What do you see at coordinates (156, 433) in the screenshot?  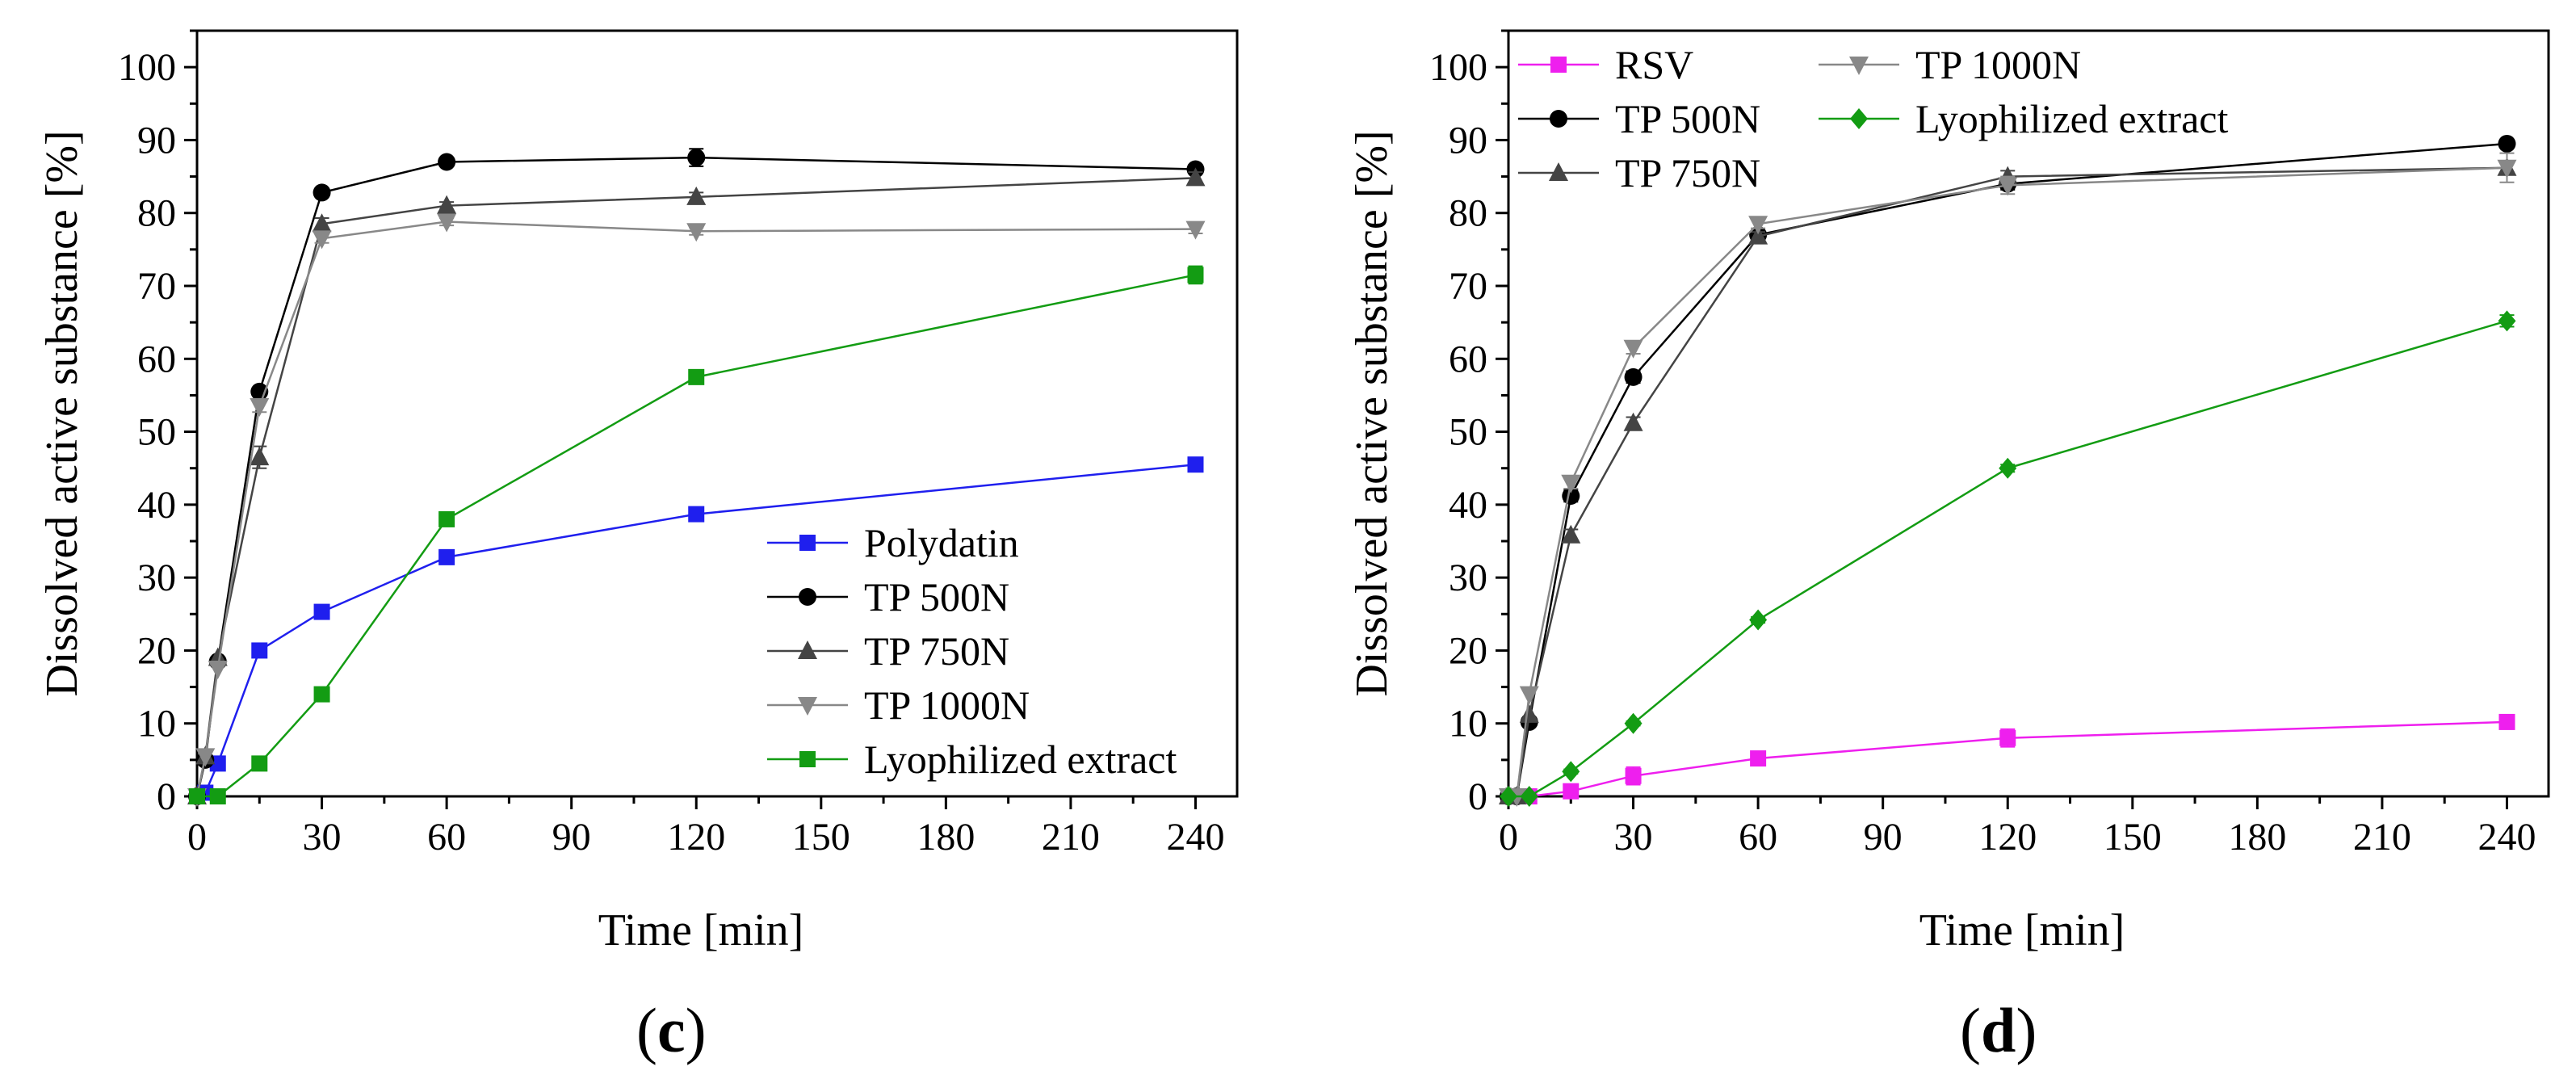 I see `y-tick-label: 50` at bounding box center [156, 433].